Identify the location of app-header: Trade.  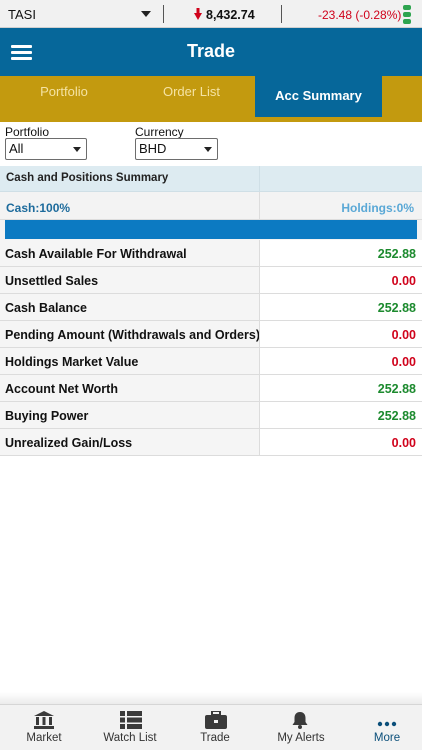
(211, 52).